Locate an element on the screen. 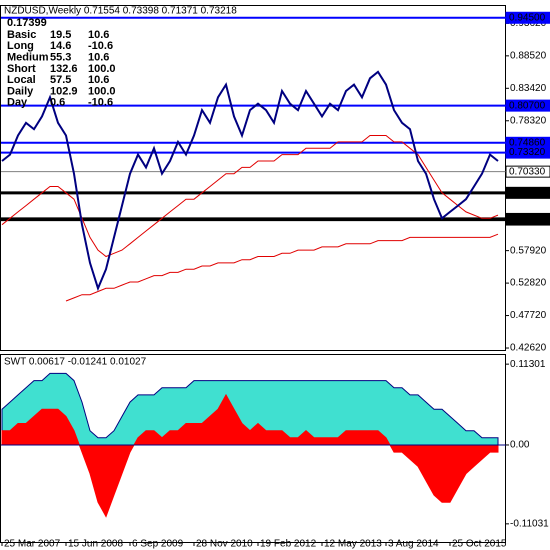 This screenshot has height=550, width=550. info-number: 102.9 is located at coordinates (64, 91).